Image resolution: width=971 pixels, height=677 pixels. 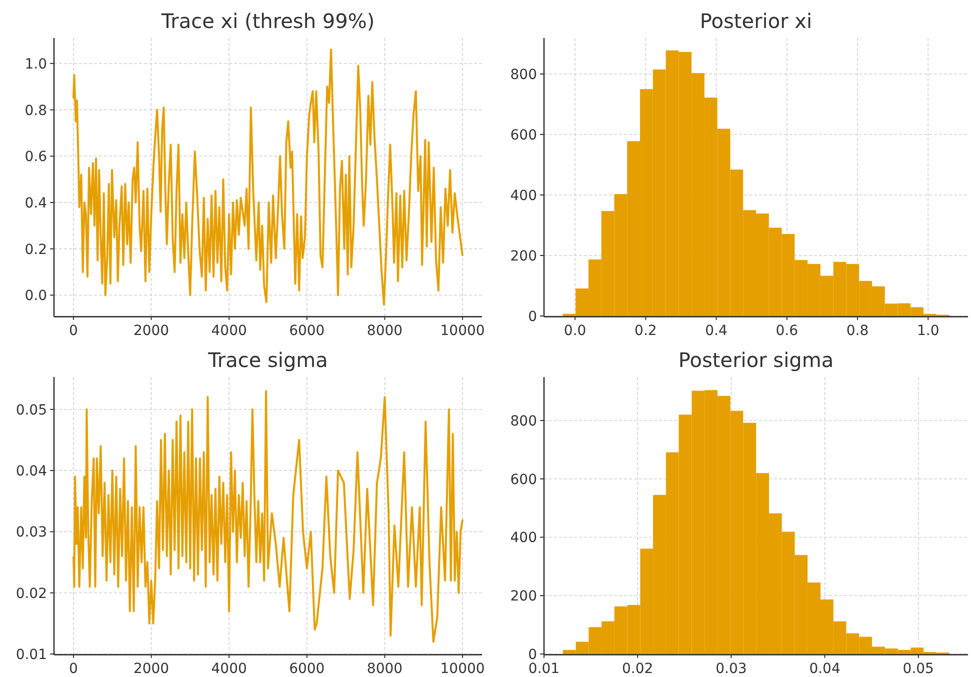 I want to click on chart-title: Trace xi (thresh 99%), so click(x=267, y=21).